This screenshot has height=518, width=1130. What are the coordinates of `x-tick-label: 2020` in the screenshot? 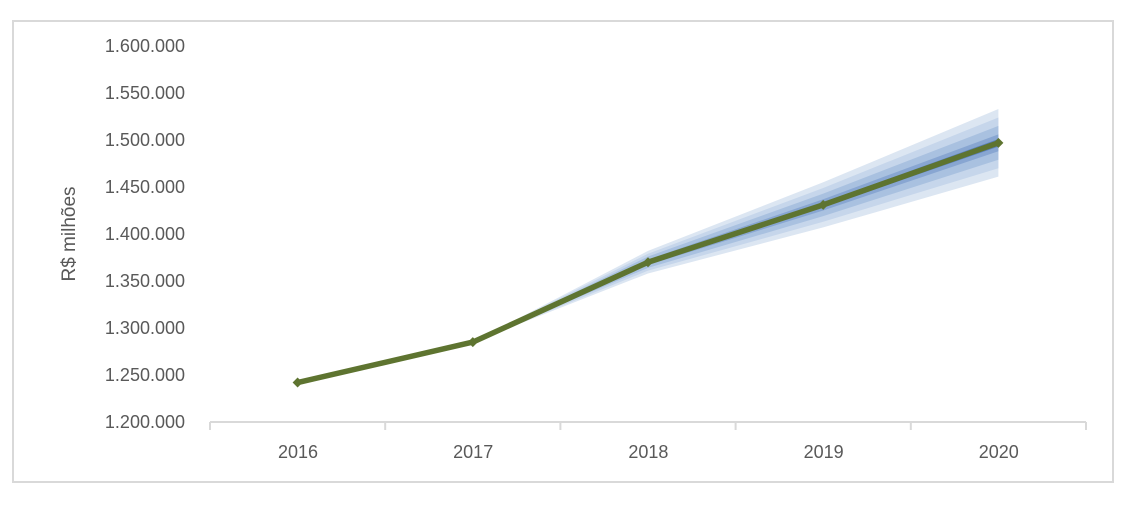 It's located at (998, 452).